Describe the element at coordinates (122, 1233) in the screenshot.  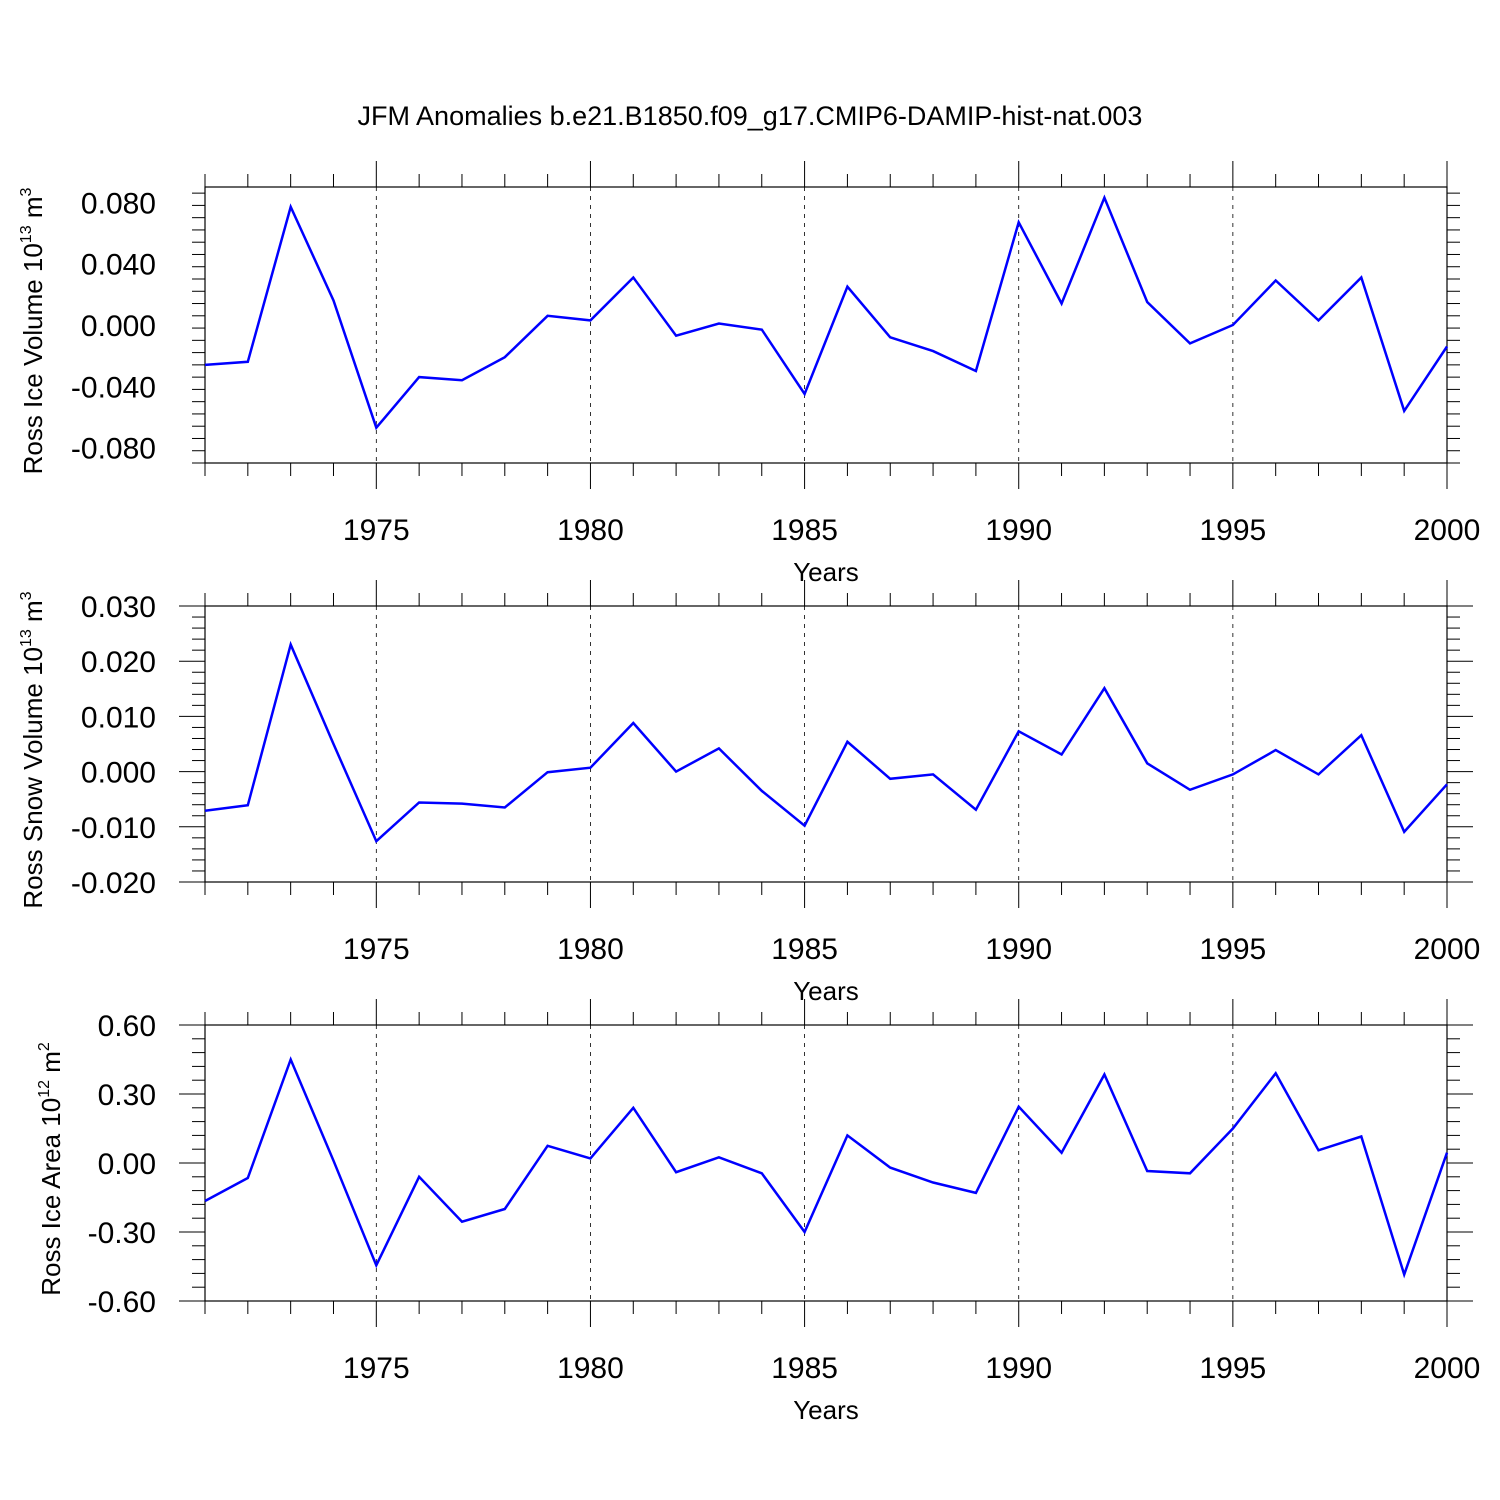
I see `y-tick-label: -0.30` at that location.